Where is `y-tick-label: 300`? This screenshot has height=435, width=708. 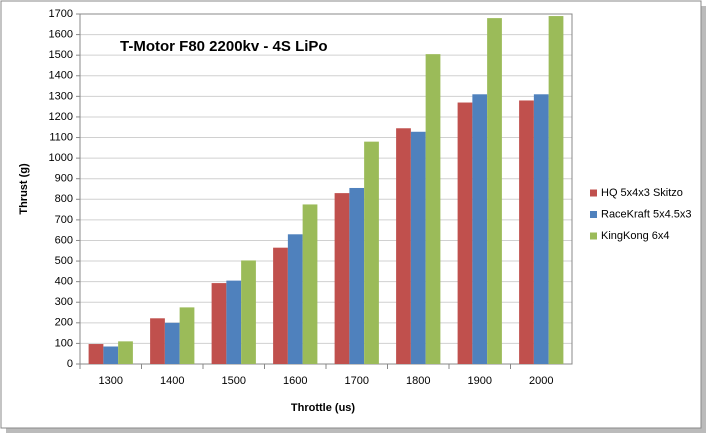 y-tick-label: 300 is located at coordinates (64, 302).